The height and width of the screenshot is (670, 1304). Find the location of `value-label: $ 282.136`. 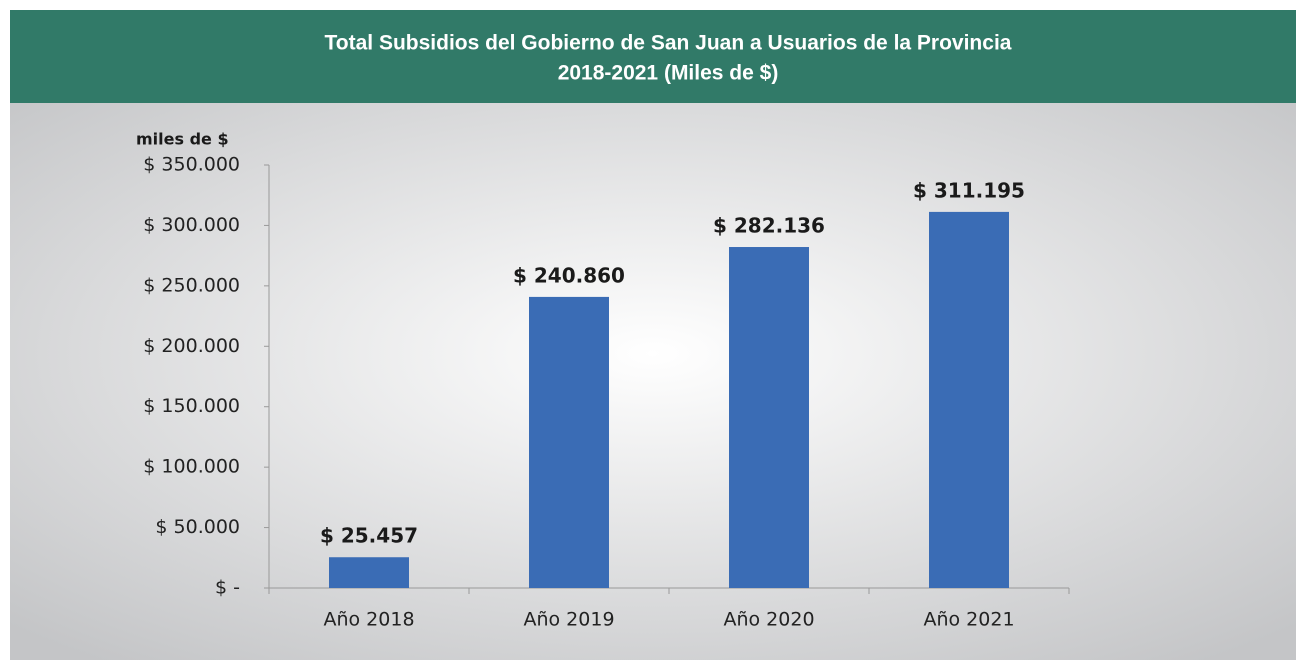

value-label: $ 282.136 is located at coordinates (769, 226).